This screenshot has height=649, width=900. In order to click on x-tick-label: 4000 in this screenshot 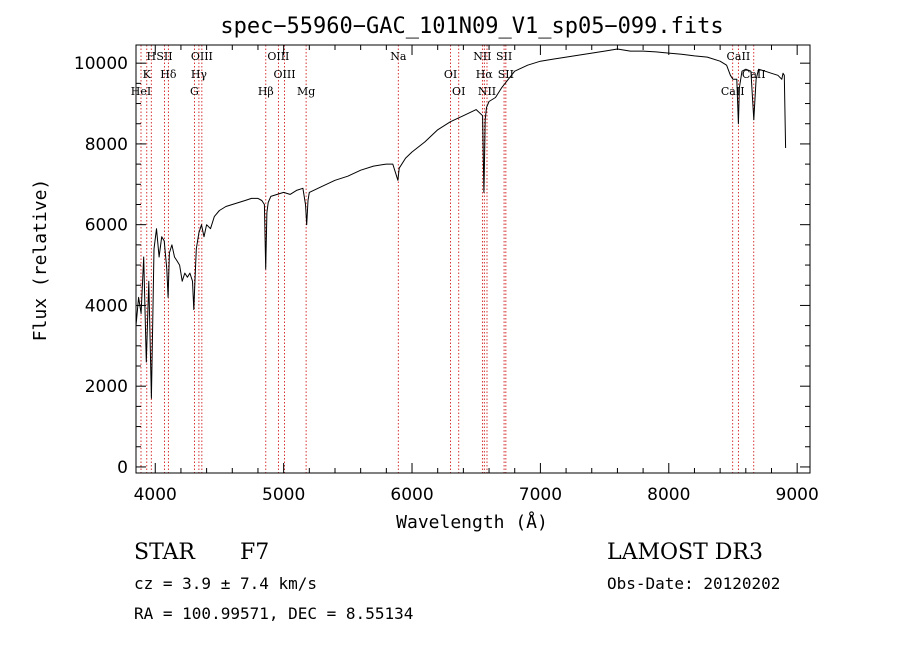, I will do `click(155, 495)`.